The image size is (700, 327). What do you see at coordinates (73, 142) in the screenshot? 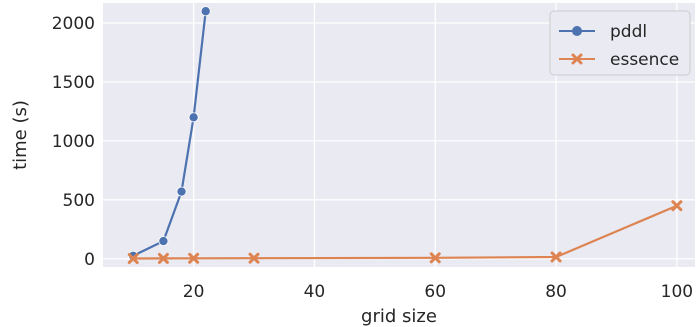
I see `y-tick-label: 1000` at bounding box center [73, 142].